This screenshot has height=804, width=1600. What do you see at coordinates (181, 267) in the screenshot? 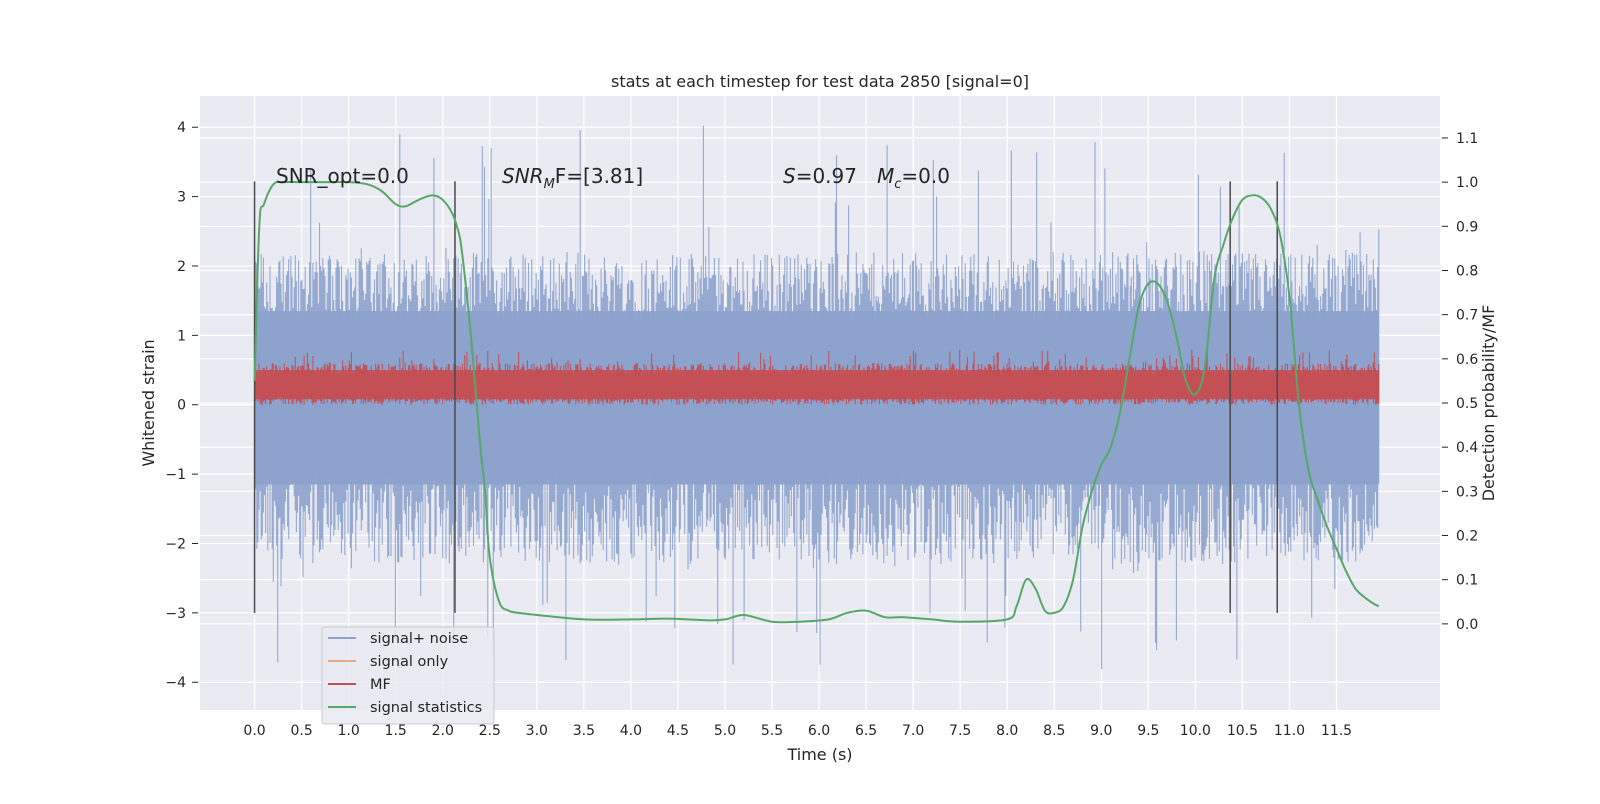
I see `y-tick-label: 2` at bounding box center [181, 267].